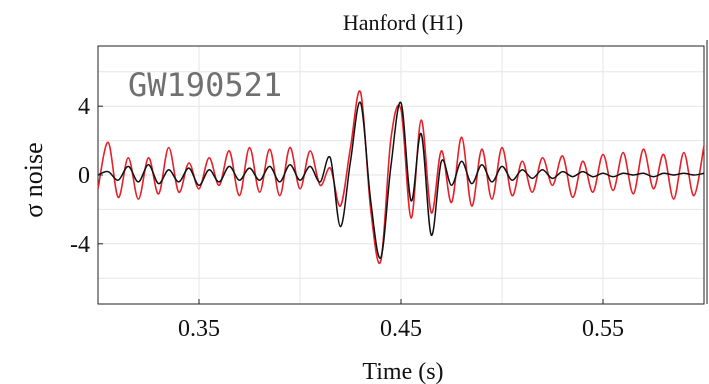  What do you see at coordinates (403, 22) in the screenshot?
I see `chart-title: Hanford (H1)` at bounding box center [403, 22].